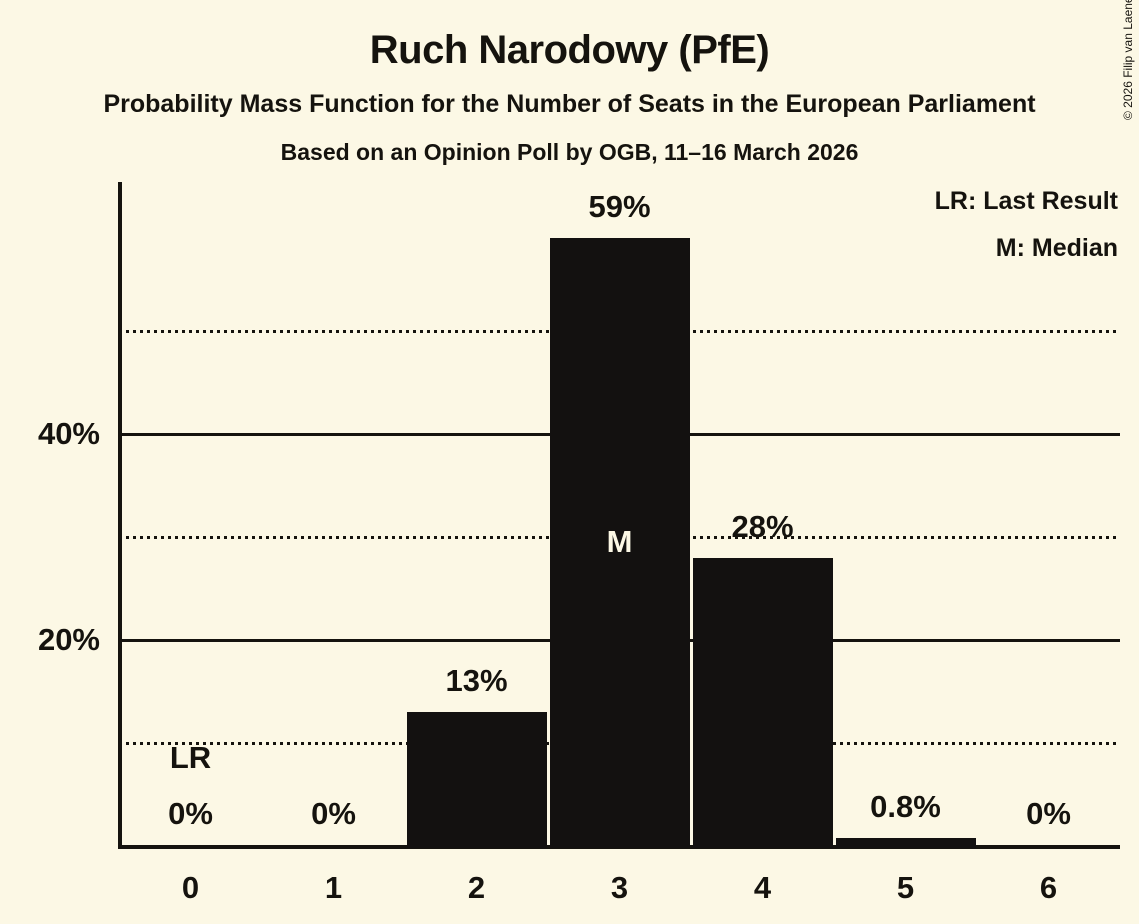 The image size is (1139, 924). What do you see at coordinates (190, 887) in the screenshot?
I see `x-tick-label: 0` at bounding box center [190, 887].